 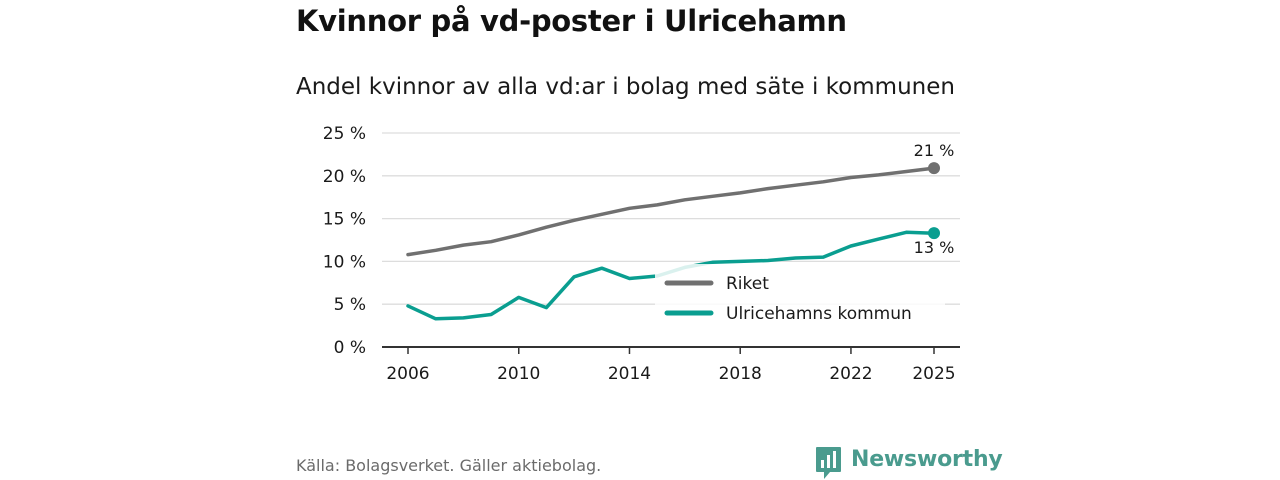 I want to click on end-label-riket: 21 %, so click(x=934, y=150).